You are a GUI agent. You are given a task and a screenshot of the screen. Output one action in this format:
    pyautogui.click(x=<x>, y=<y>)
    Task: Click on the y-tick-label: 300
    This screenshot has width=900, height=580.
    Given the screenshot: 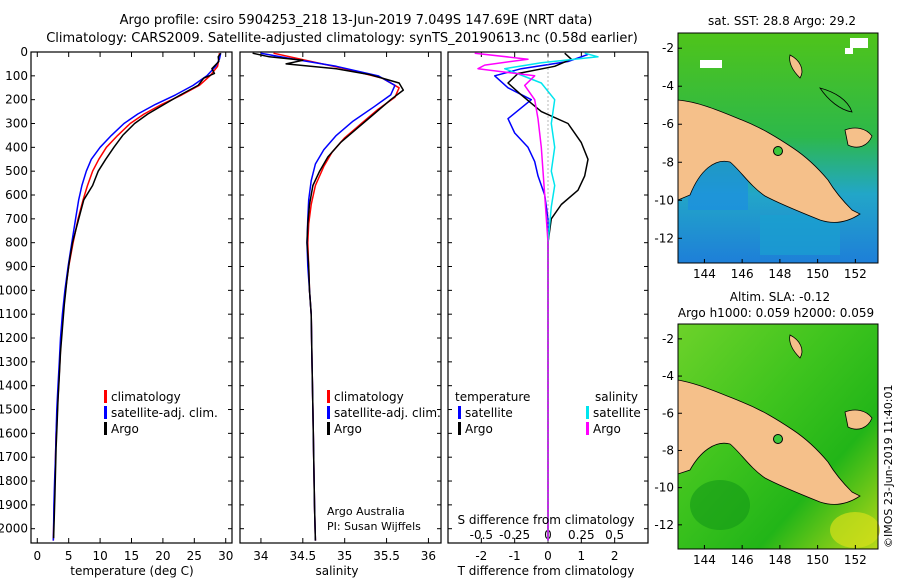 What is the action you would take?
    pyautogui.click(x=16, y=124)
    